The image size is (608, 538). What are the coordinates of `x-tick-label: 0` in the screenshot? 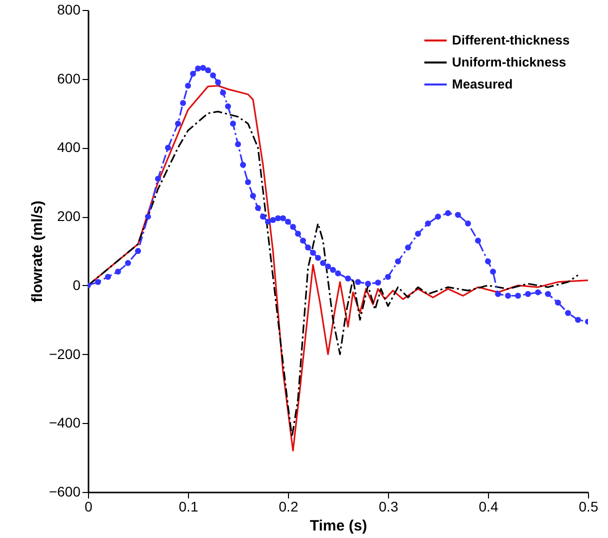 It's located at (88, 506).